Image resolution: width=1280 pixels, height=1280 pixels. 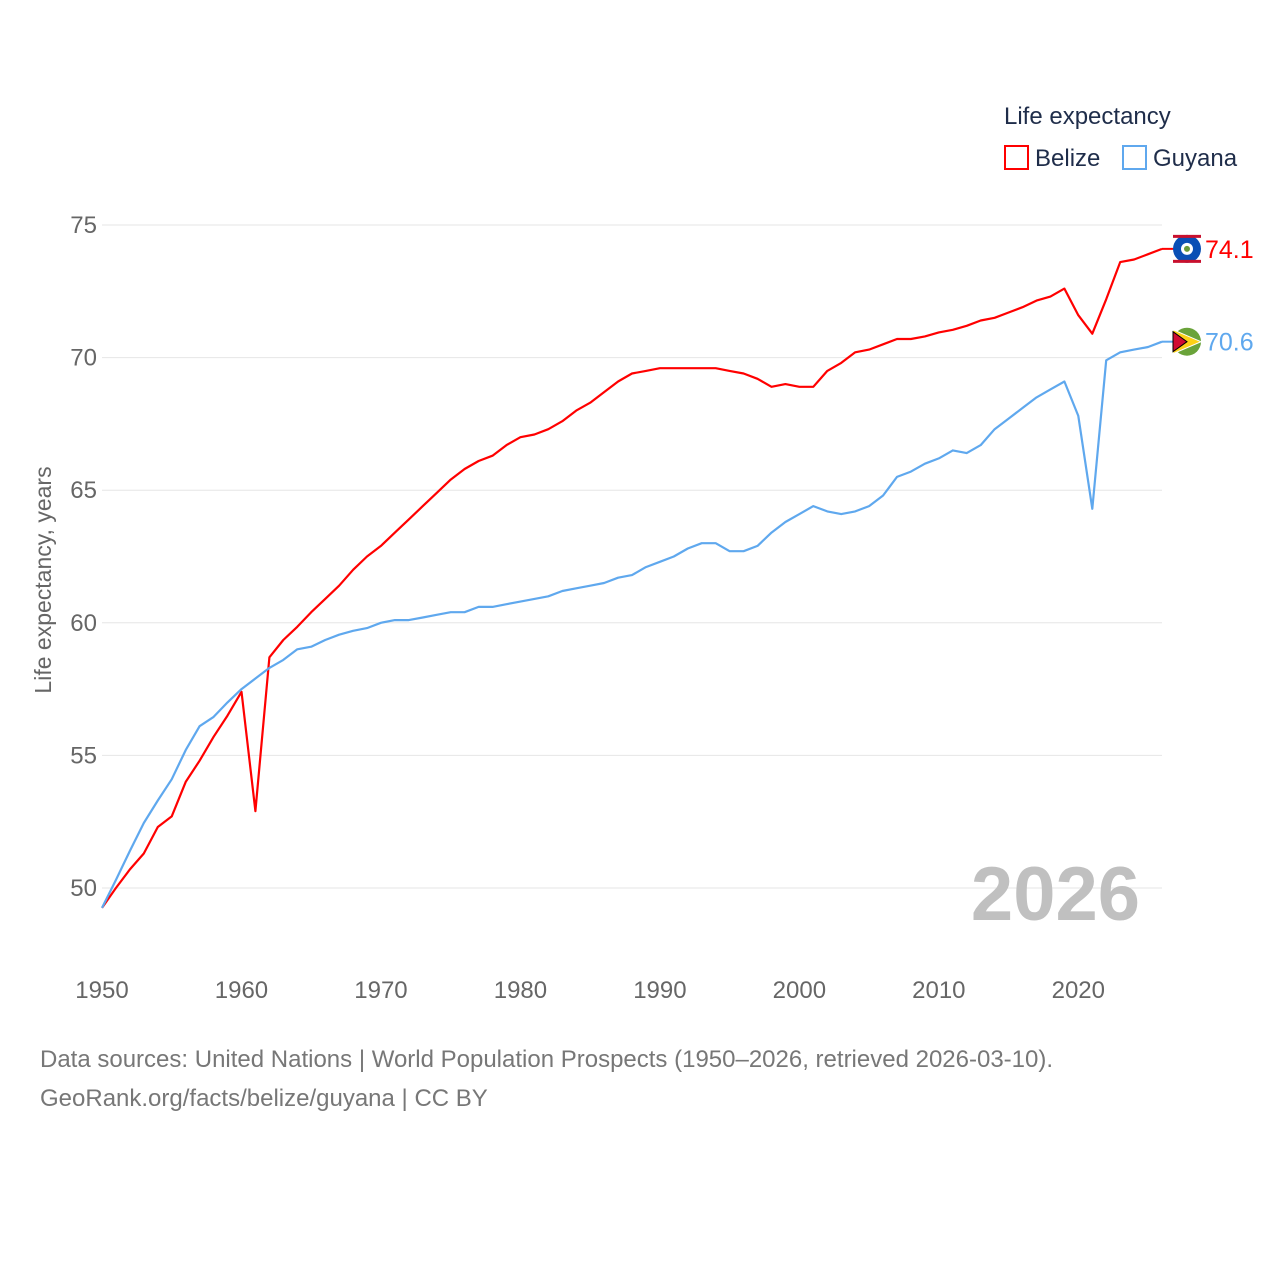 I want to click on legend-swatch-belize, so click(x=1016, y=157).